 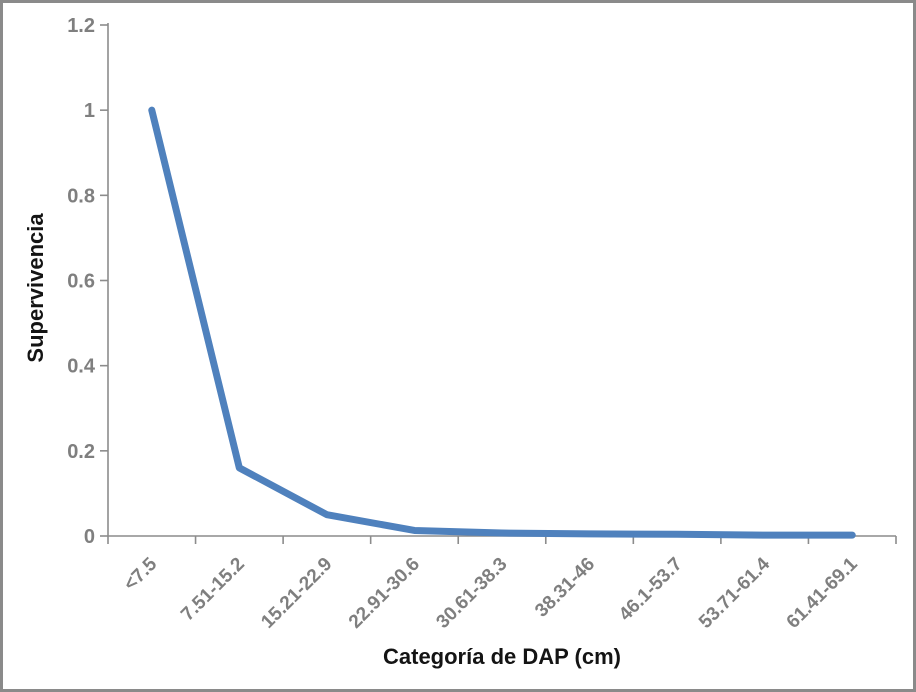 I want to click on y-axis-ticks: 0 0.2 0.4 0.6 0.8 1 1.2, so click(x=87, y=281).